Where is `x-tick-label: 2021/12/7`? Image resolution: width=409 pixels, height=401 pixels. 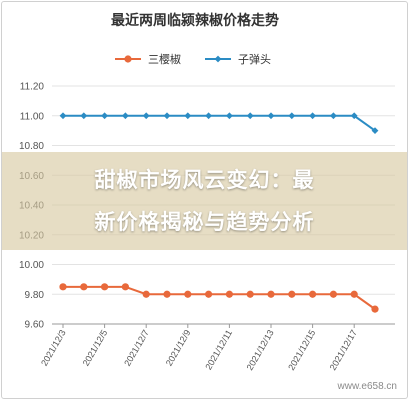 x-tick-label: 2021/12/7 is located at coordinates (136, 348).